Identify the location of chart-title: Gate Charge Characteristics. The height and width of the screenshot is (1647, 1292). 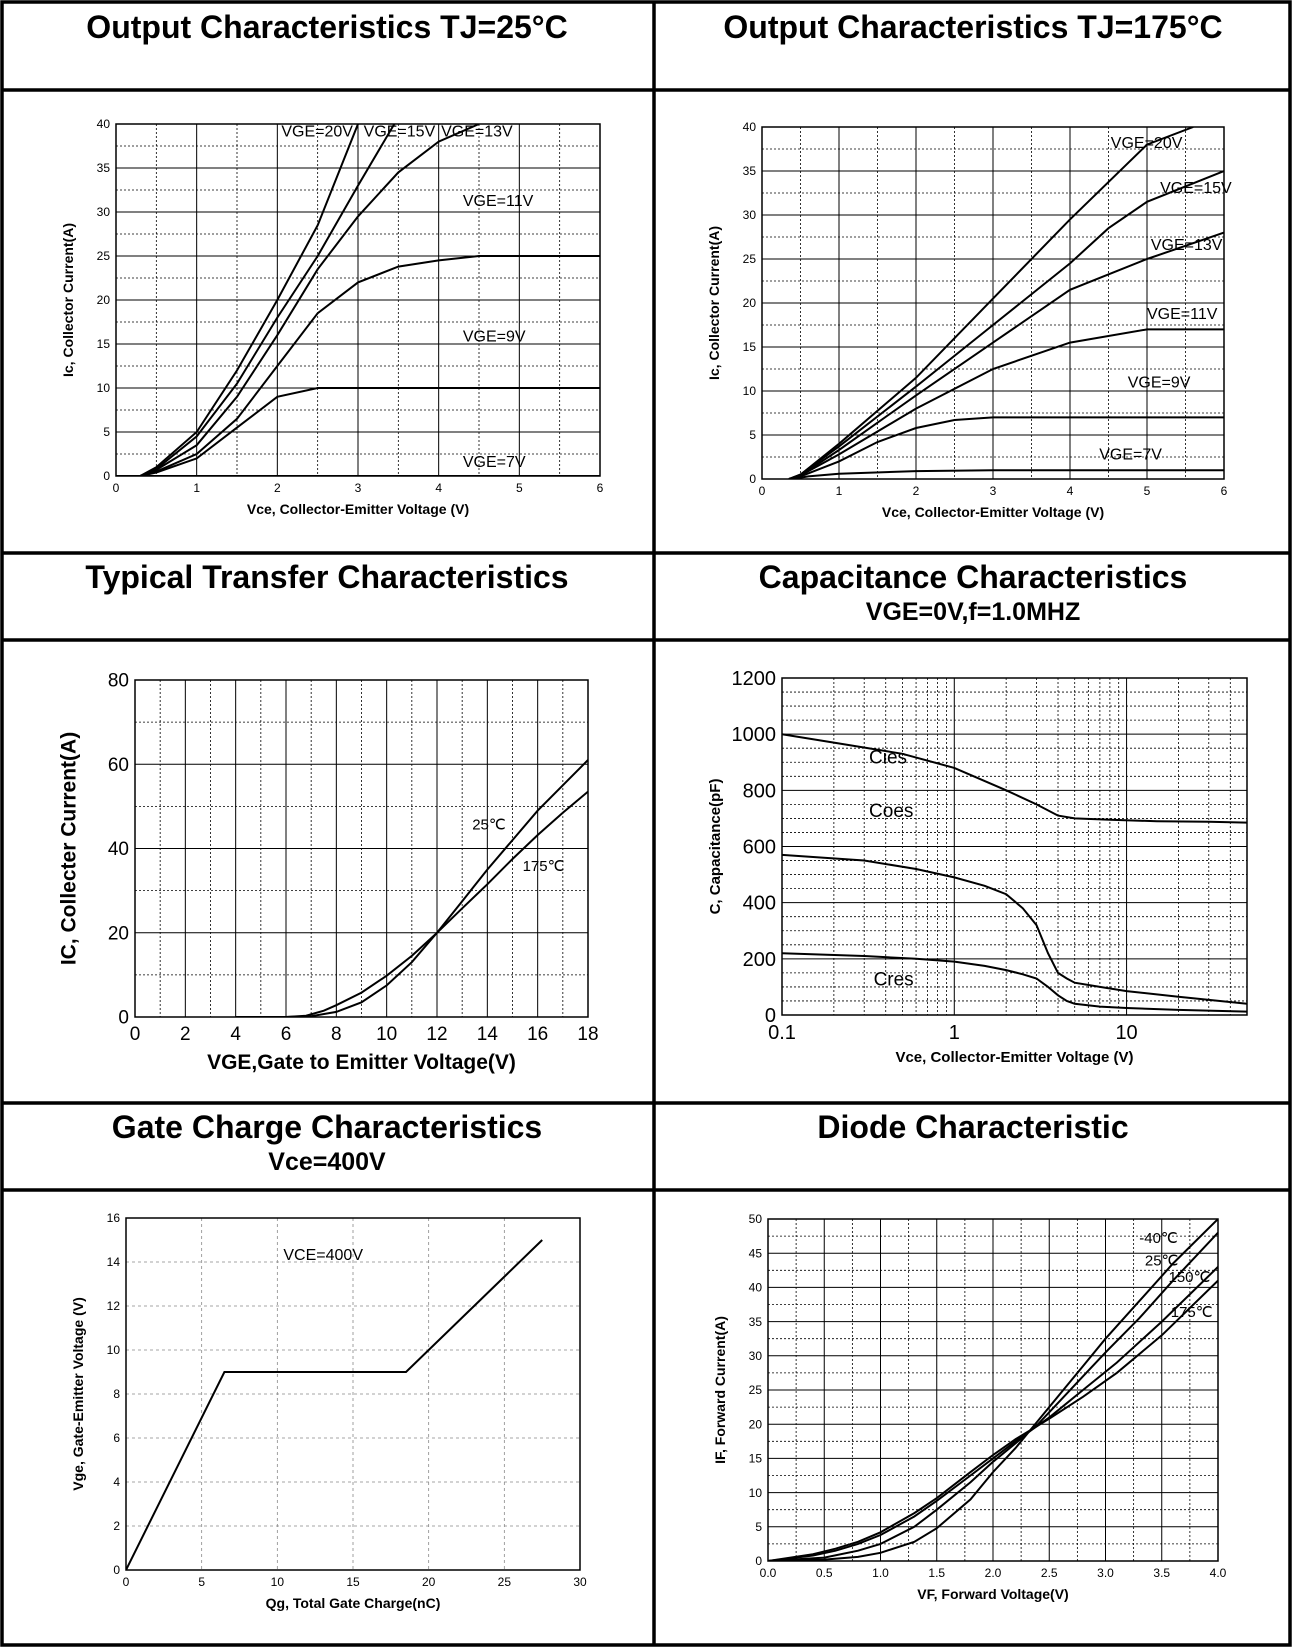
(327, 1127).